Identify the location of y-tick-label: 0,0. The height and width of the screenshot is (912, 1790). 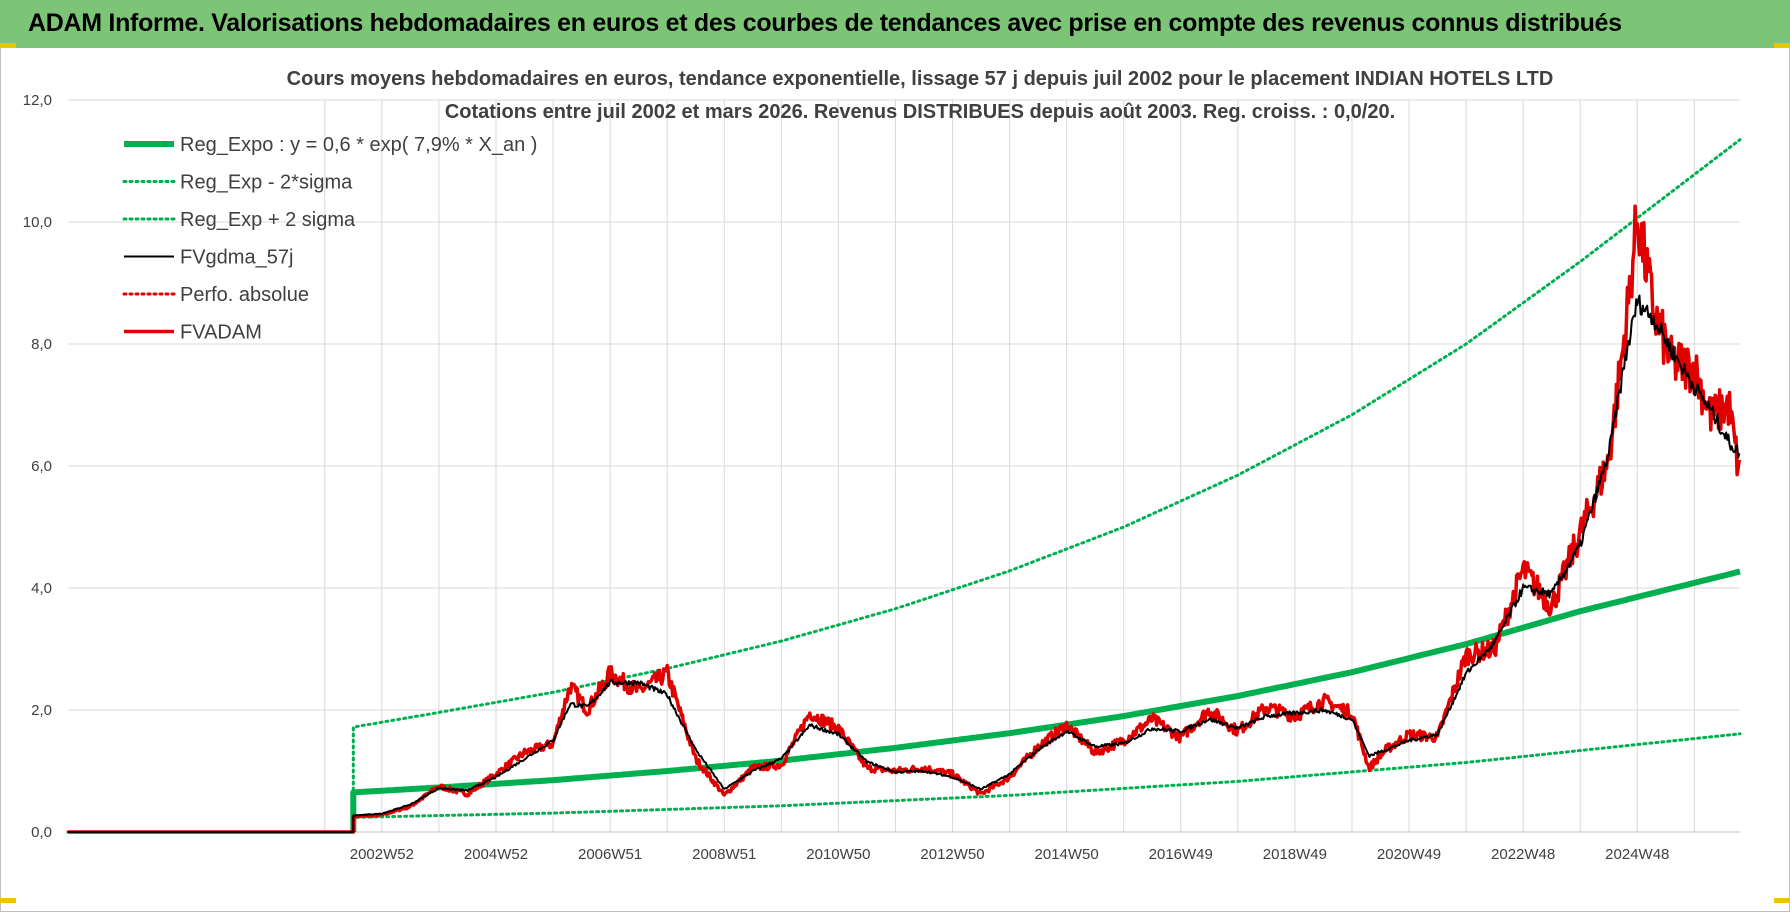
(41, 832).